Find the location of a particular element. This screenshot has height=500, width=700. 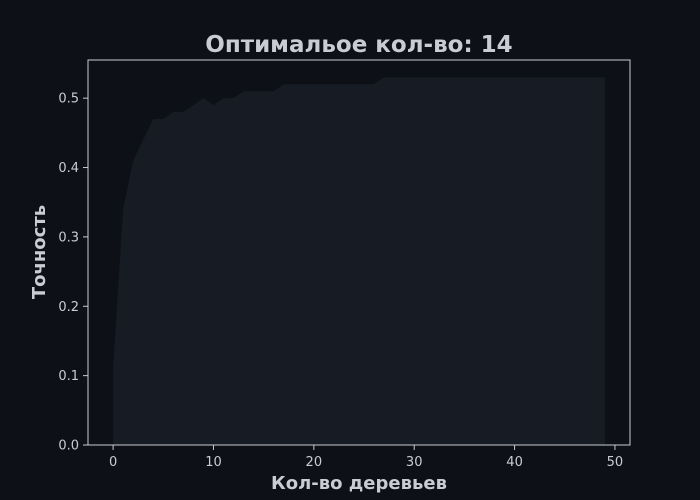

y-axis: 0.0 0.1 0.2 0.3 0.4 0.5 is located at coordinates (73, 273).